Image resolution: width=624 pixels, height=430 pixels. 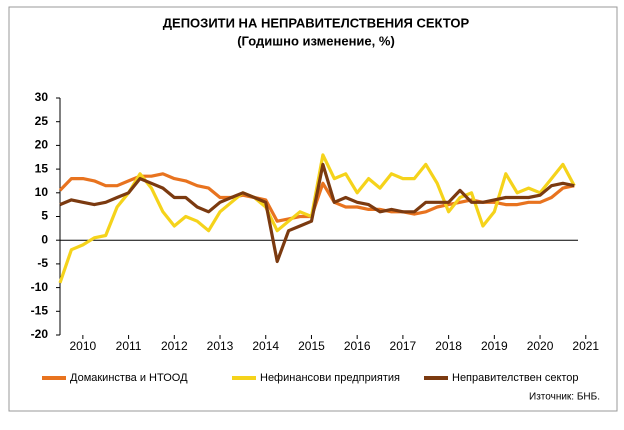 What do you see at coordinates (42, 121) in the screenshot?
I see `y-tick-label: 25` at bounding box center [42, 121].